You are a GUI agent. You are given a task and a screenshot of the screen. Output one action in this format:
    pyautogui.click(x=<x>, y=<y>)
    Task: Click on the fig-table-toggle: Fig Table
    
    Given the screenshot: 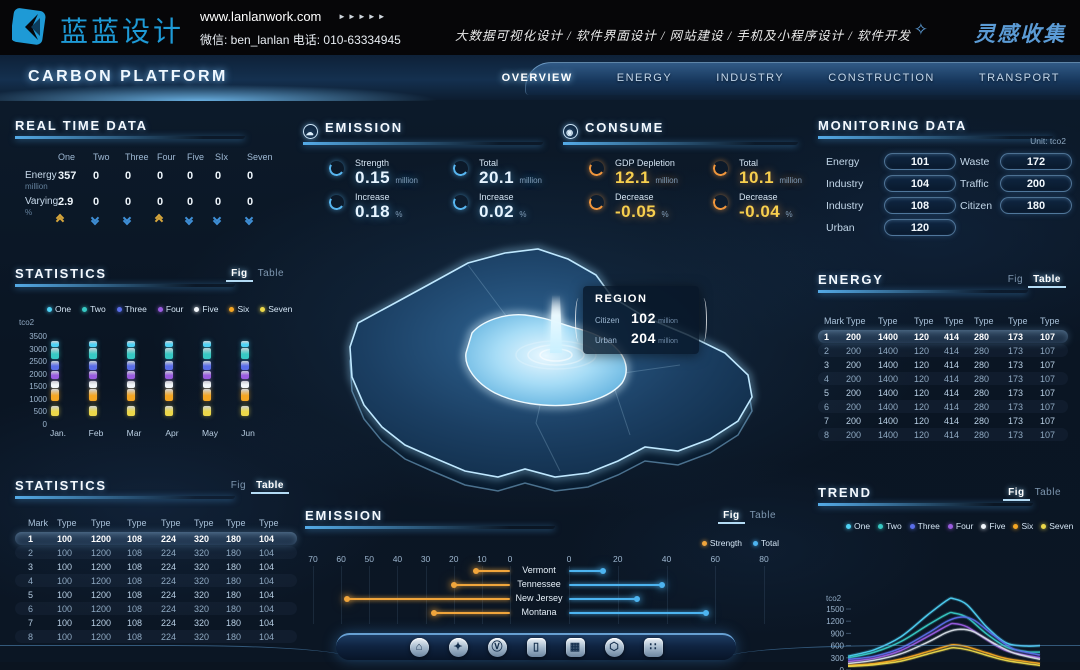 What is the action you would take?
    pyautogui.click(x=1034, y=280)
    